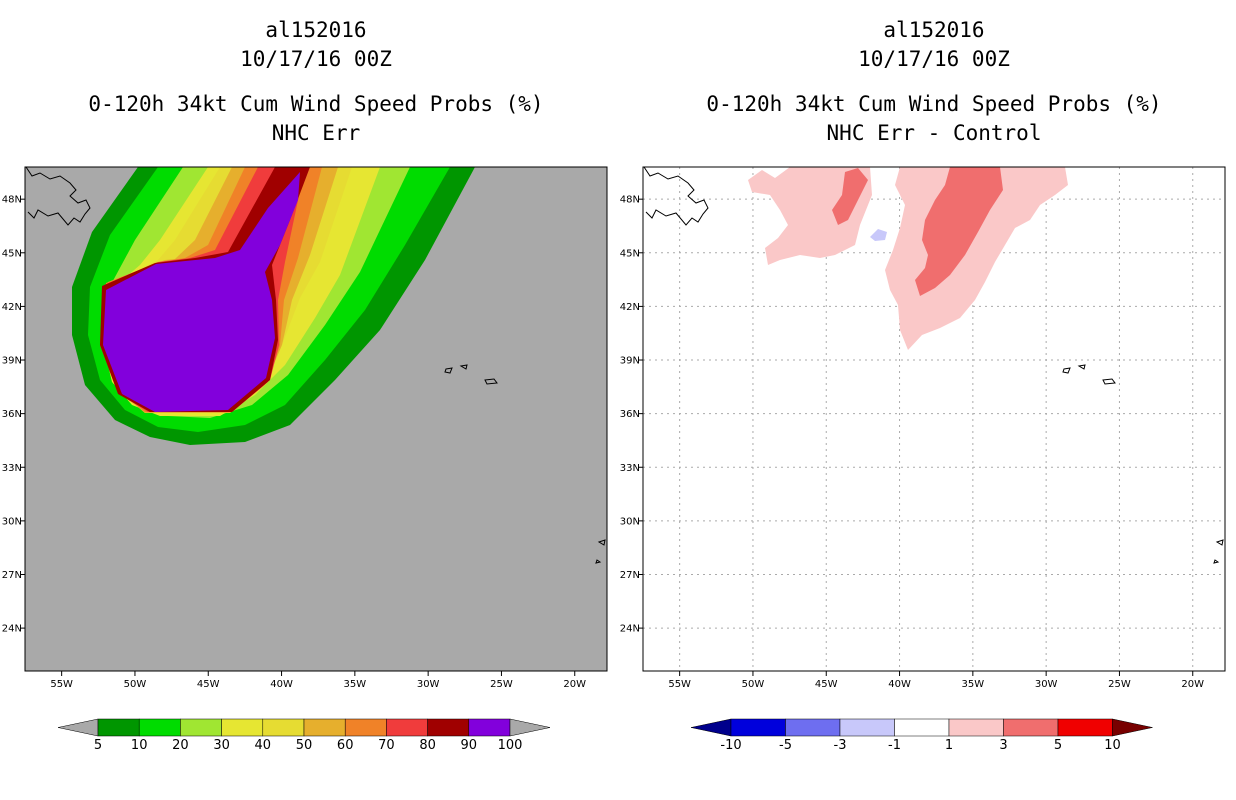  I want to click on colorbar-label: 60, so click(345, 745).